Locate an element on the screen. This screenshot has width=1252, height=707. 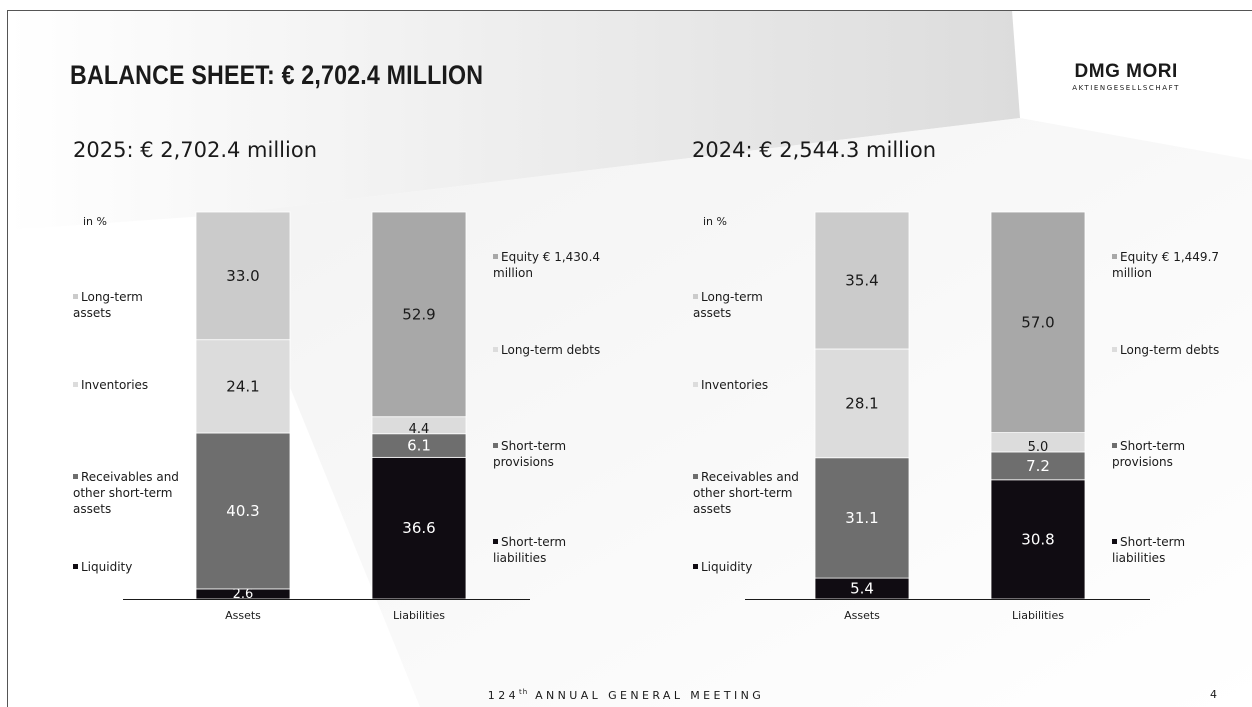
legend-equity: Equity € 1,449.7 million is located at coordinates (1169, 265).